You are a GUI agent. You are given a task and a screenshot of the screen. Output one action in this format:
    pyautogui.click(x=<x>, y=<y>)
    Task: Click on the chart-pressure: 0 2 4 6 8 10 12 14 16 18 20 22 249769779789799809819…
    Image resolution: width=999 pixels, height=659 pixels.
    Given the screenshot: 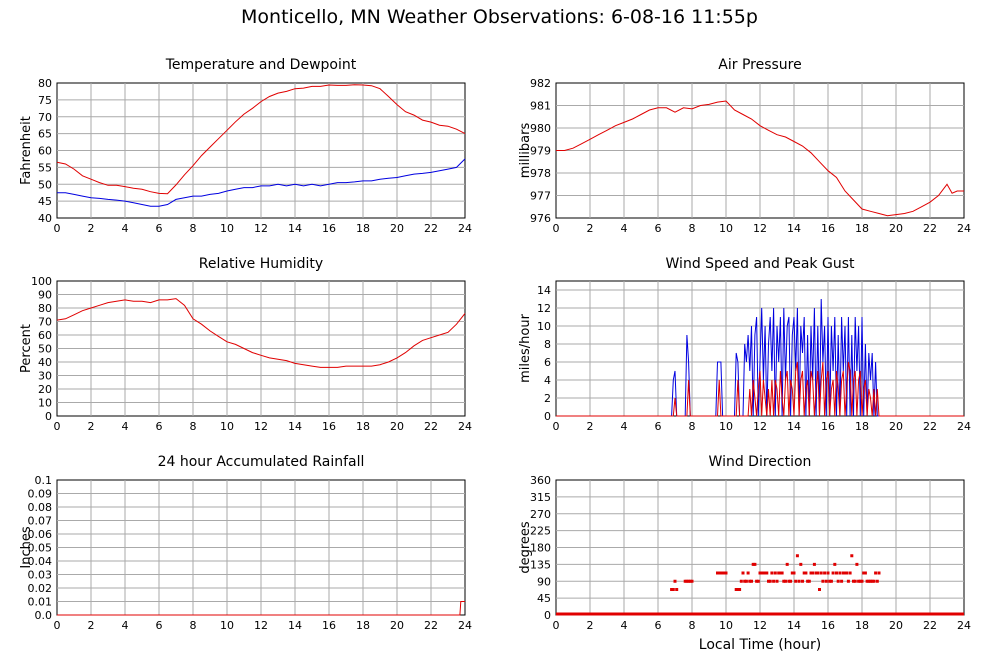 What is the action you would take?
    pyautogui.click(x=744, y=146)
    